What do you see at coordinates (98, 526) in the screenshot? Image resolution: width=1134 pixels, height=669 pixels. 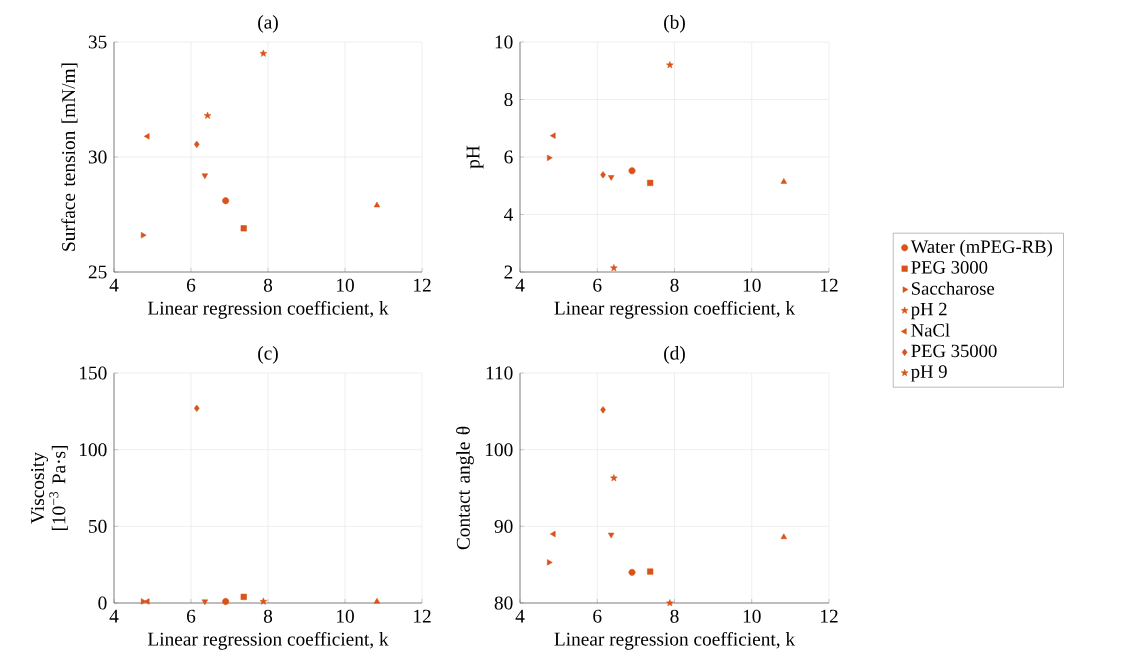 I see `y-tick-label: 50` at bounding box center [98, 526].